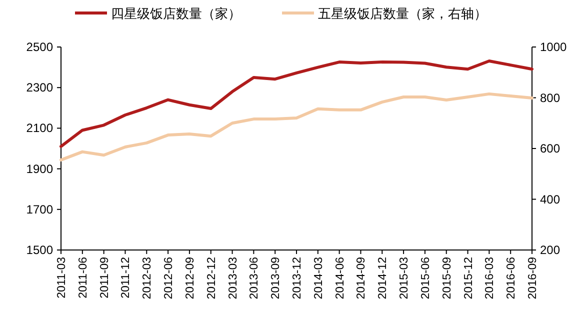 The height and width of the screenshot is (318, 580). Describe the element at coordinates (276, 278) in the screenshot. I see `x-tick-label: 2013-09` at that location.